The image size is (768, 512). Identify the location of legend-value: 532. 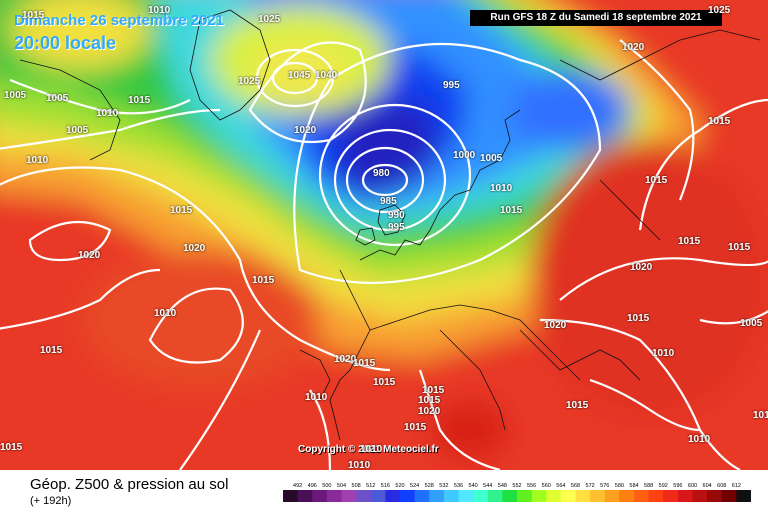
(443, 486).